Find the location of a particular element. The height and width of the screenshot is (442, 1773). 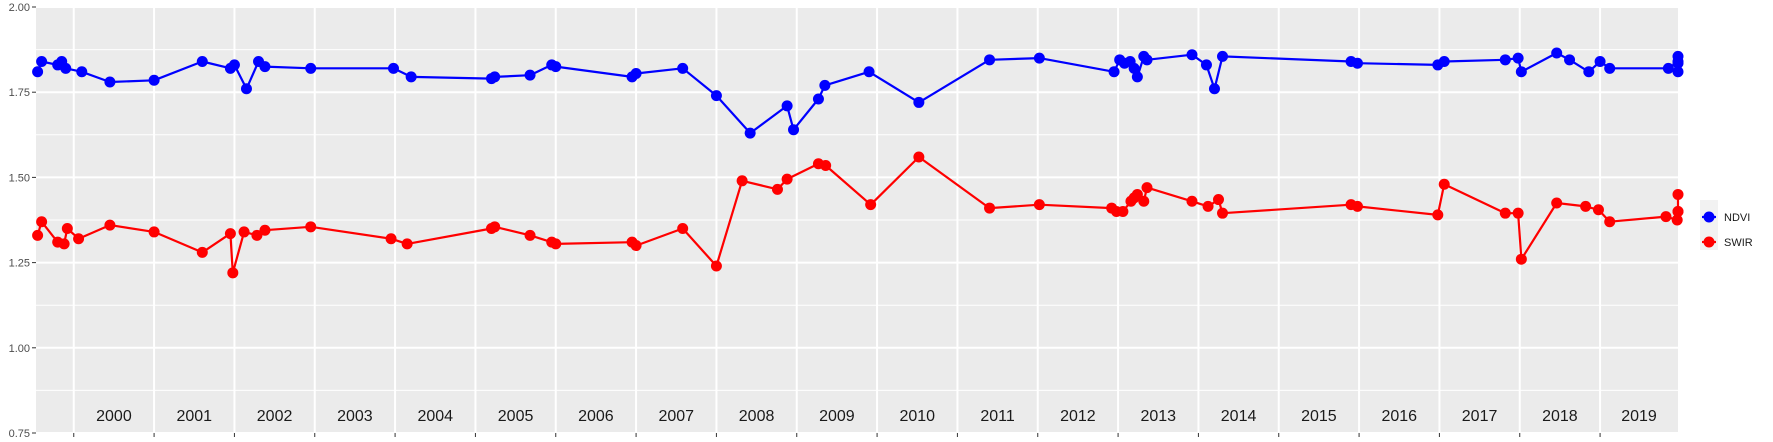

year-label: 2018 is located at coordinates (1560, 416).